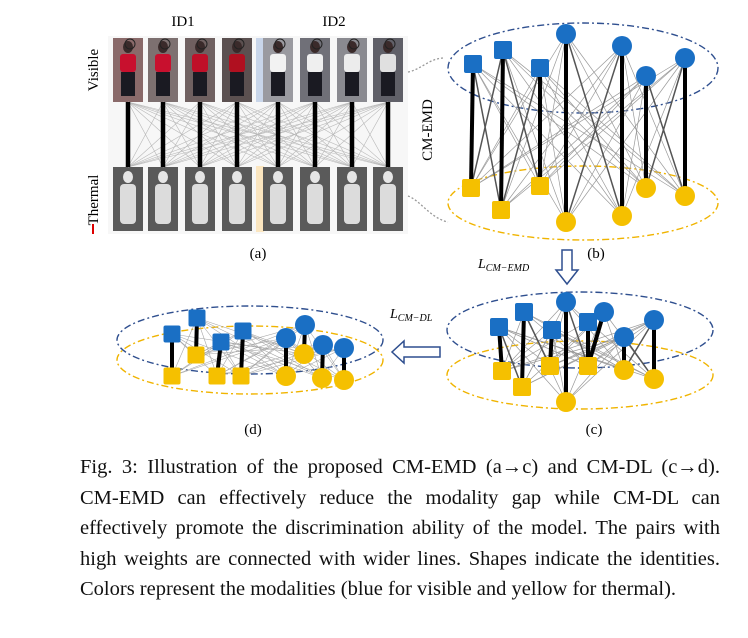 The height and width of the screenshot is (638, 748). I want to click on caption-label: Fig. 3:, so click(109, 467).